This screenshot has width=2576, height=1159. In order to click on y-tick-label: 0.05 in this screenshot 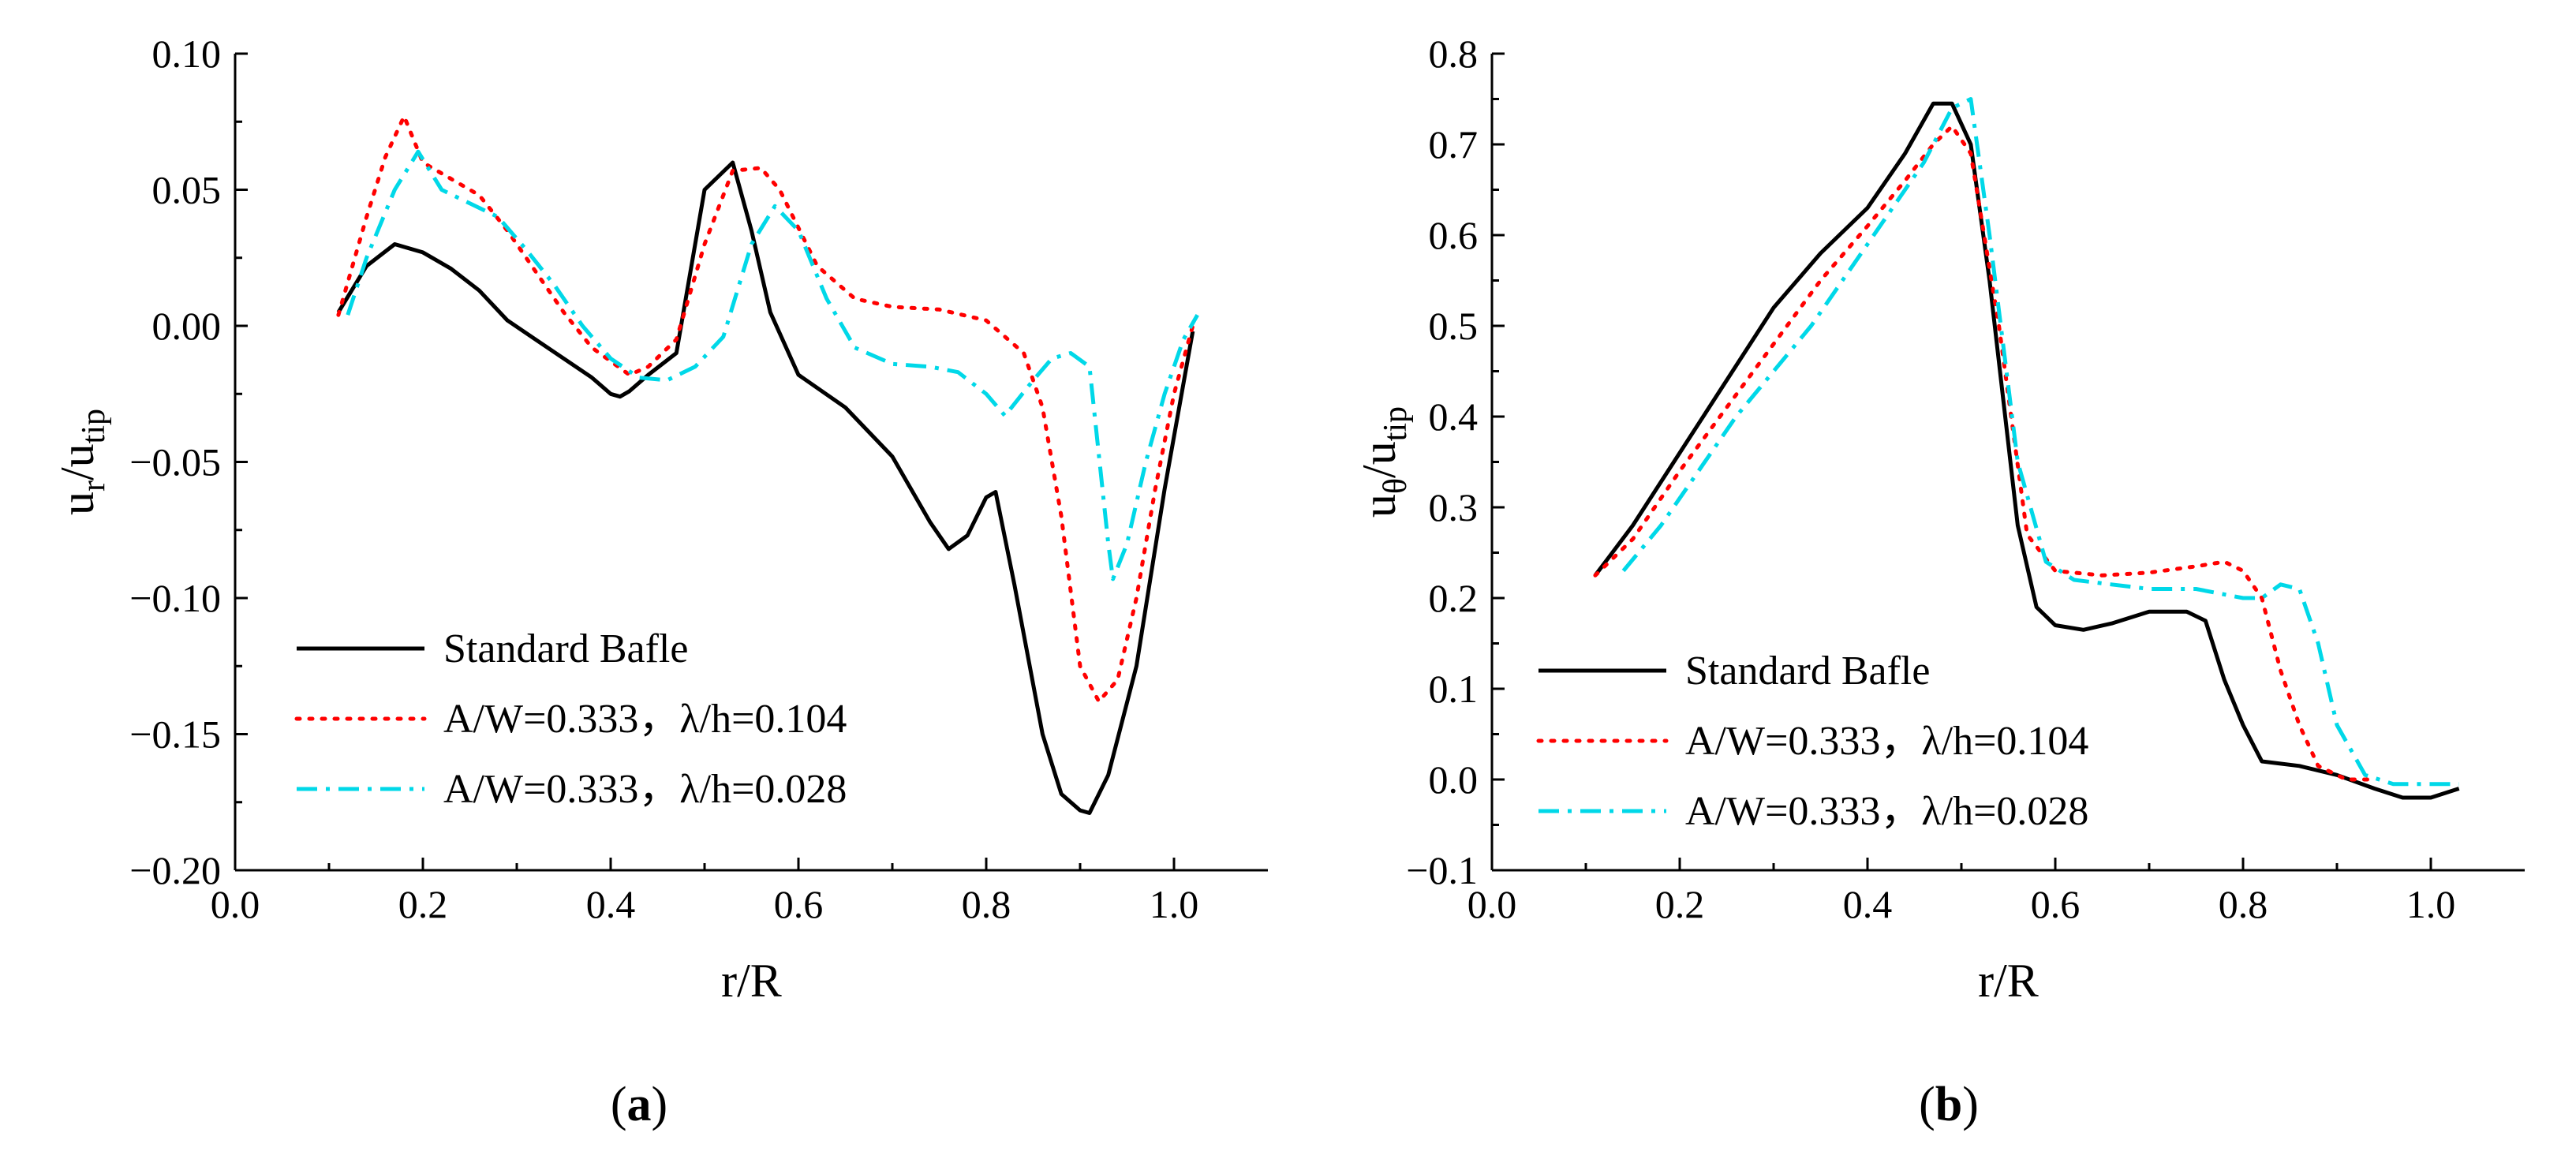, I will do `click(187, 190)`.